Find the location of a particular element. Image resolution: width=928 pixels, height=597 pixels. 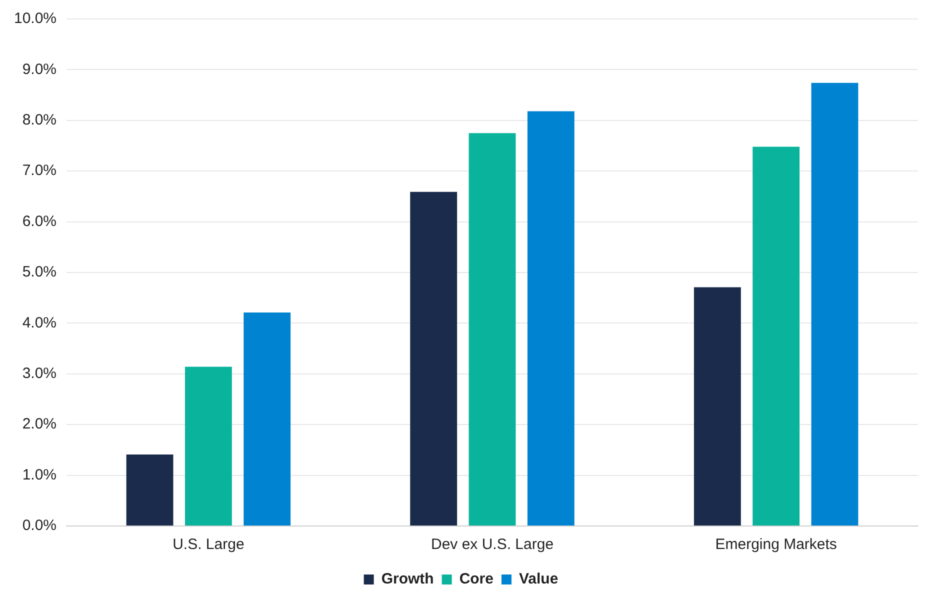

y-tick-label: 0.0% is located at coordinates (39, 525).